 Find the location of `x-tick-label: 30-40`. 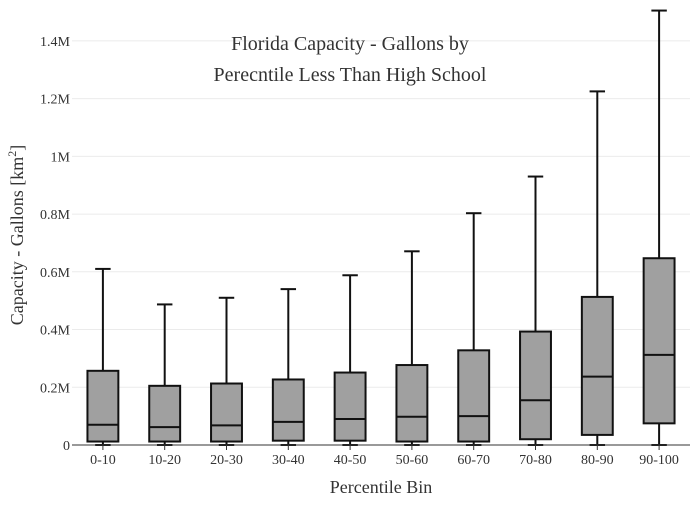

x-tick-label: 30-40 is located at coordinates (288, 460).